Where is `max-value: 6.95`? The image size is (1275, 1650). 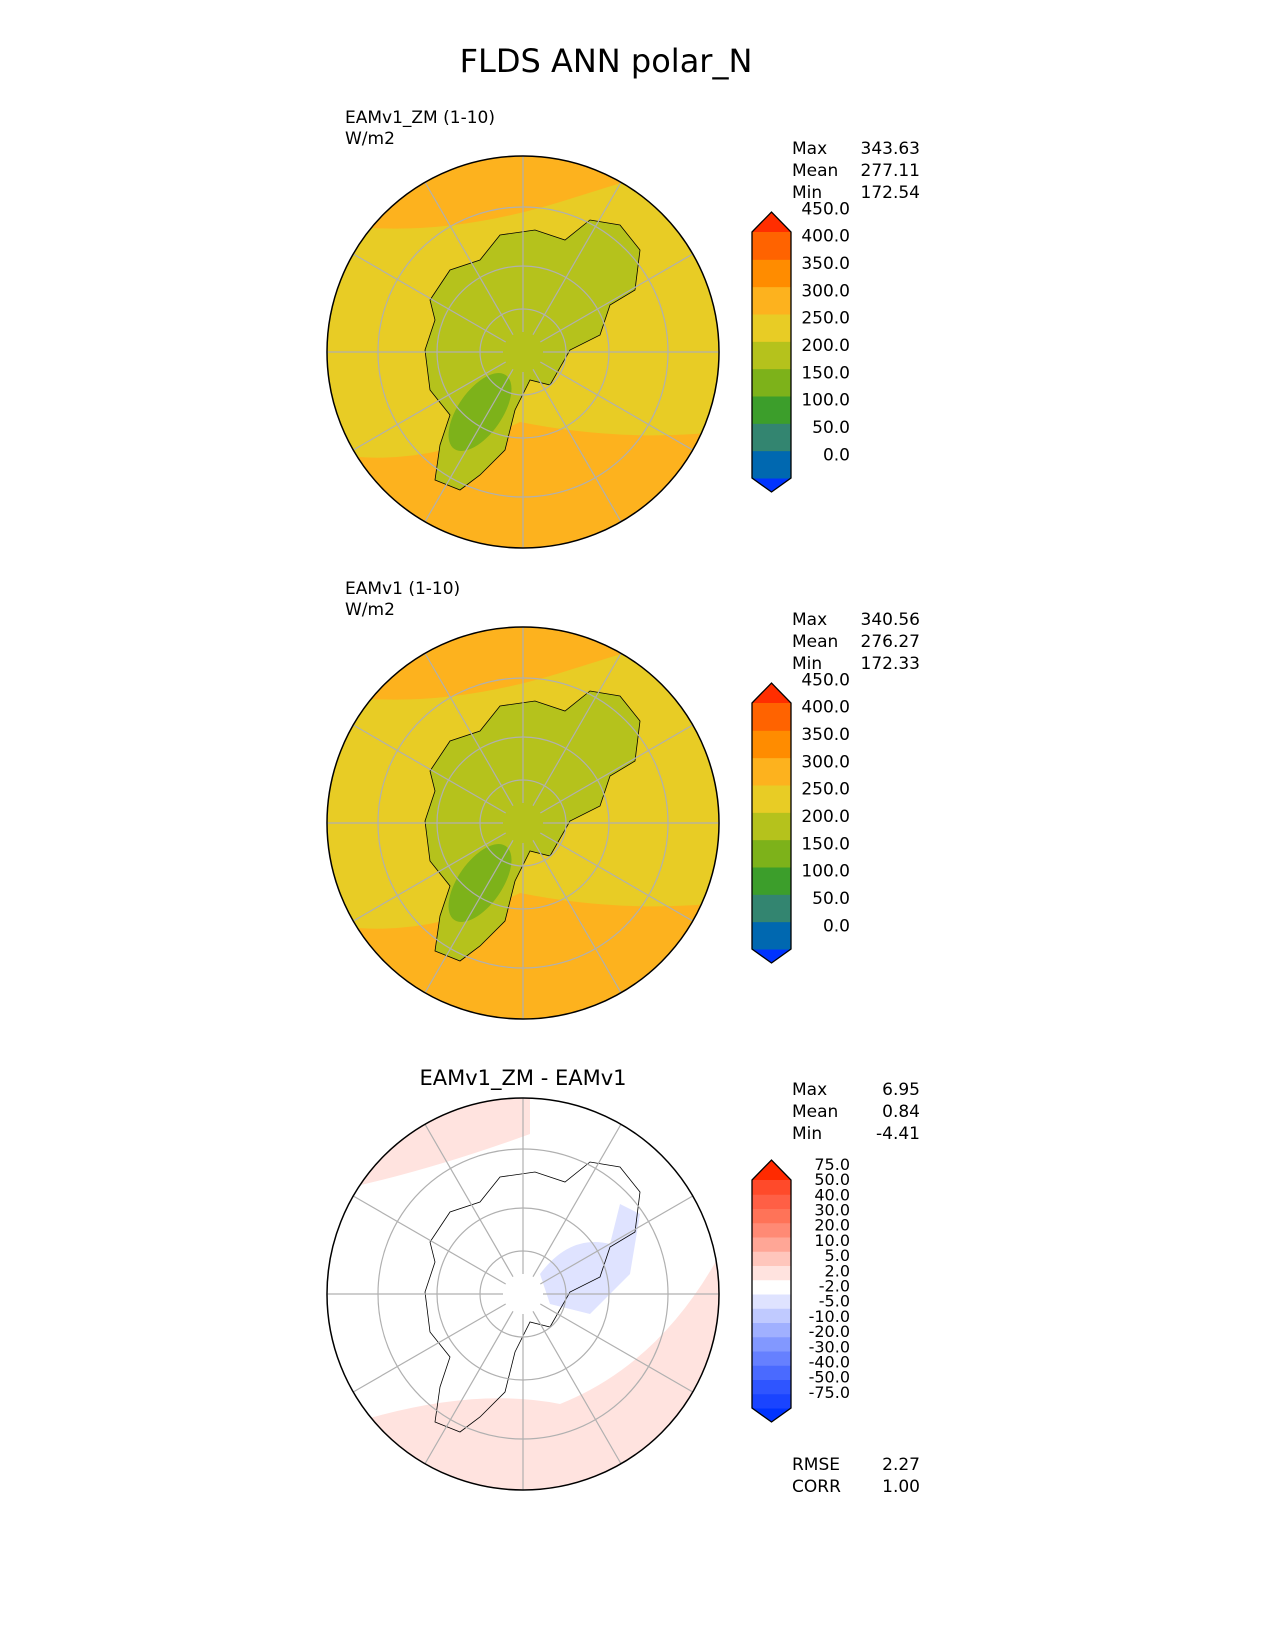
max-value: 6.95 is located at coordinates (901, 1090).